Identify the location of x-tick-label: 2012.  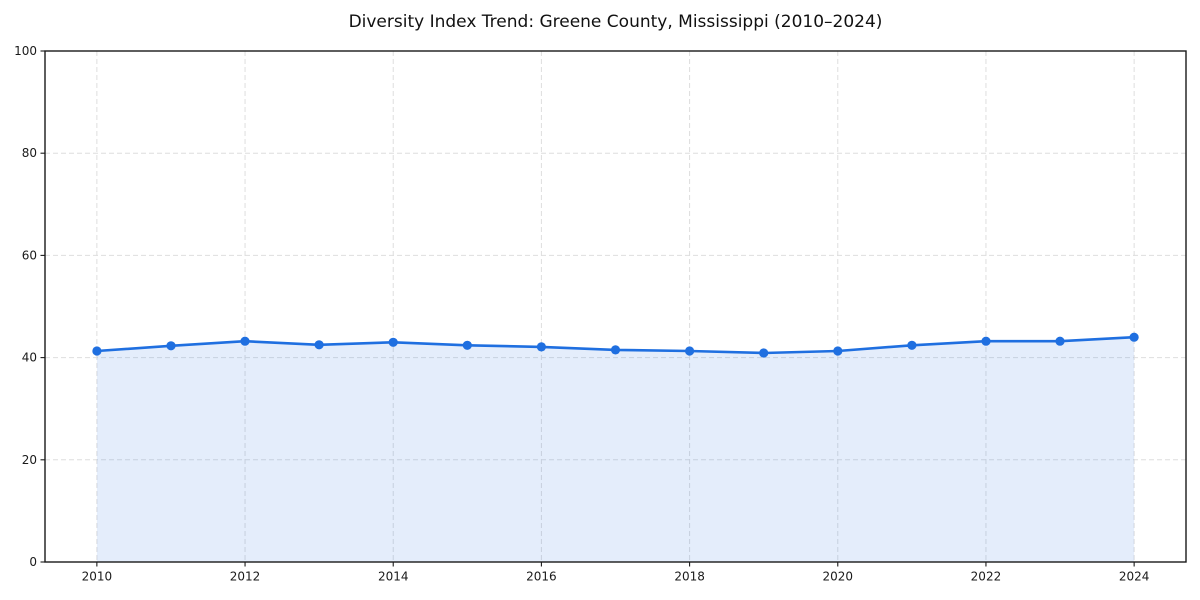
(245, 577).